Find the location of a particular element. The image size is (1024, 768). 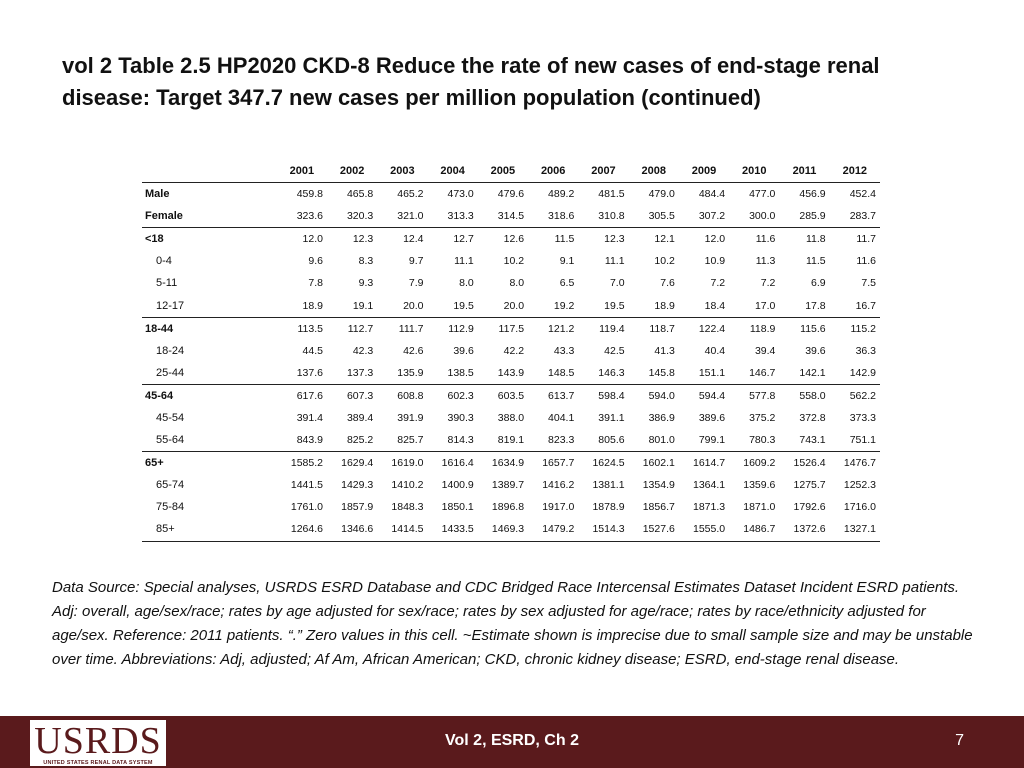

table-cell: 1657.7 is located at coordinates (553, 463).